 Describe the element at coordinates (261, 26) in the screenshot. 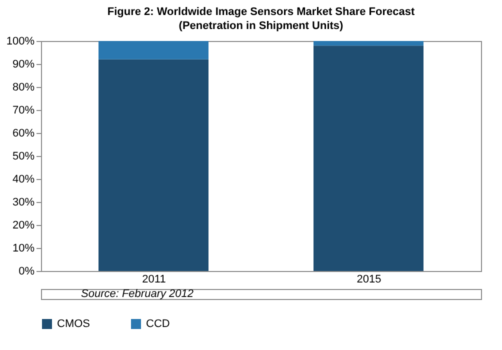

I see `chart-subtitle: (Penetration in Shipment Units)` at that location.